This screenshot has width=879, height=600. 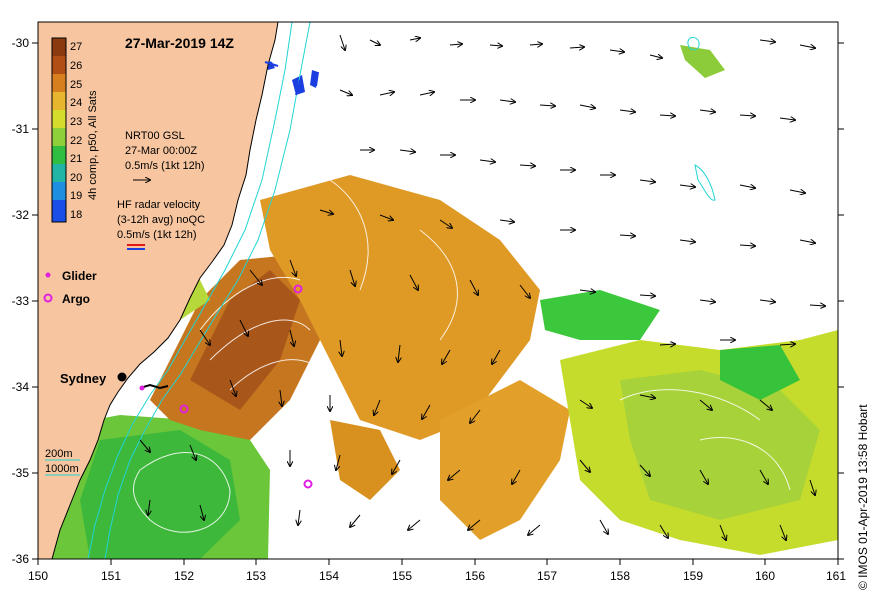 I want to click on x-tick-label: 159, so click(x=693, y=576).